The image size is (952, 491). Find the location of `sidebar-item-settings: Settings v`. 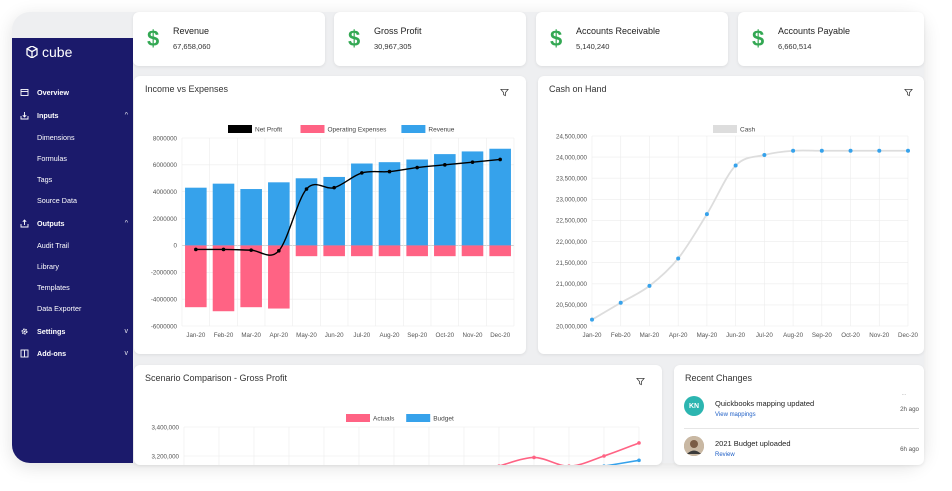

sidebar-item-settings: Settings v is located at coordinates (72, 331).